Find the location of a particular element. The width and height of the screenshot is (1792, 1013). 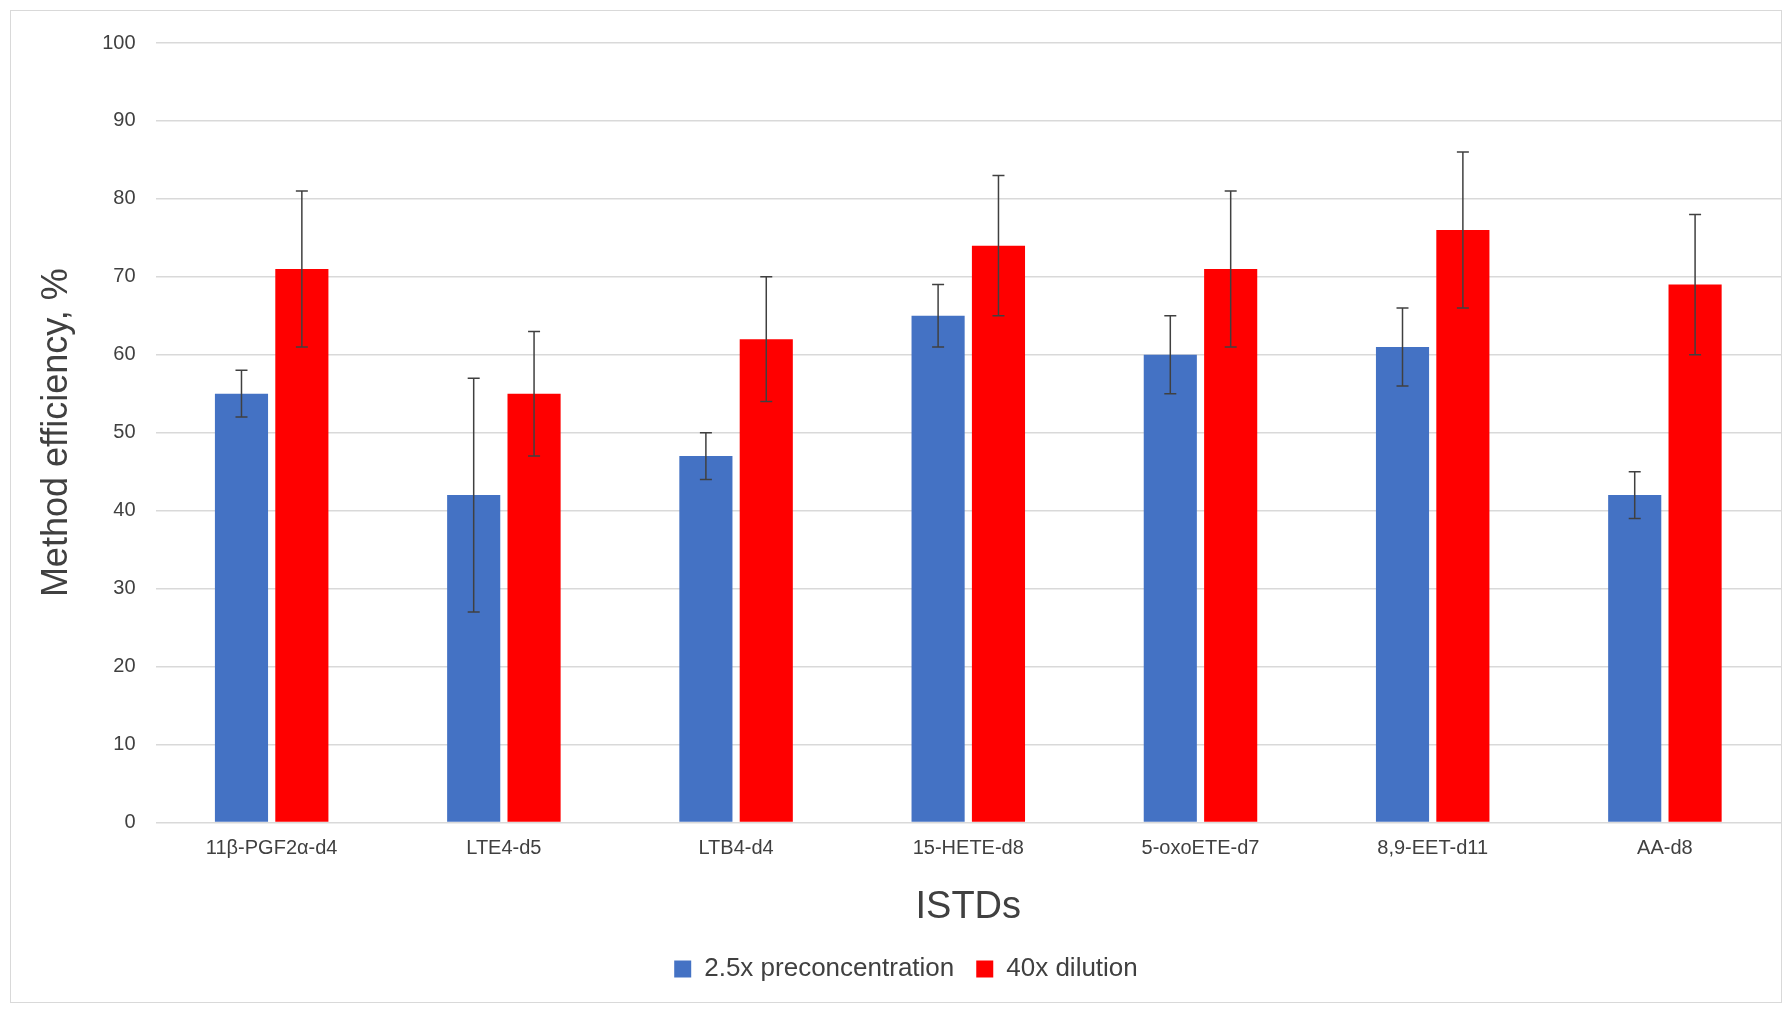

x-tick-label: 15-HETE-d8 is located at coordinates (968, 846).